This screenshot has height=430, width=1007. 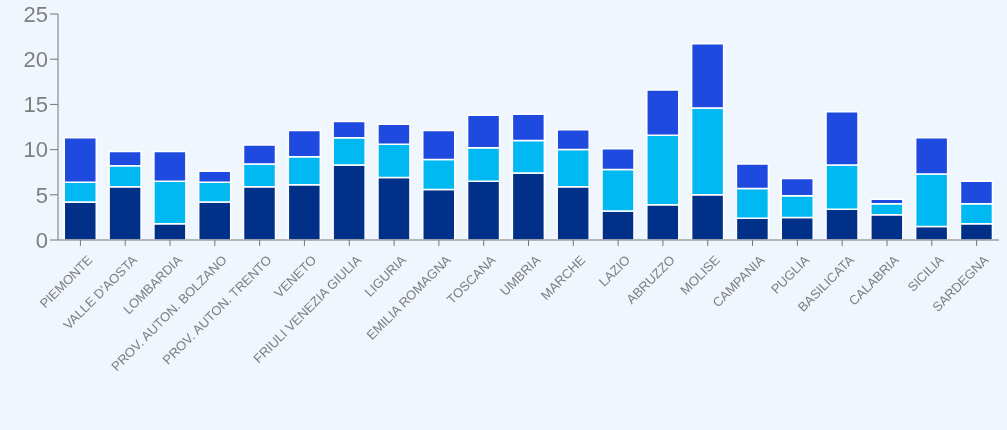 What do you see at coordinates (41, 195) in the screenshot?
I see `y-tick-label: 5` at bounding box center [41, 195].